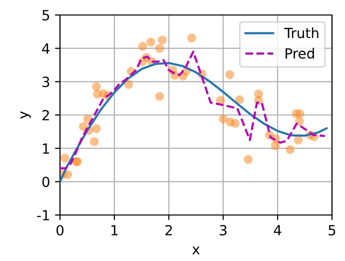 This screenshot has width=345, height=261. I want to click on y-tick-label: 1, so click(45, 148).